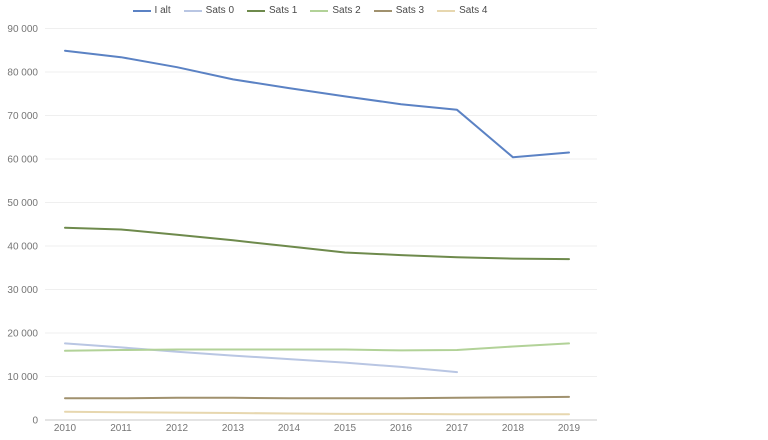 Image resolution: width=768 pixels, height=440 pixels. What do you see at coordinates (410, 10) in the screenshot?
I see `legend-label: Sats 3` at bounding box center [410, 10].